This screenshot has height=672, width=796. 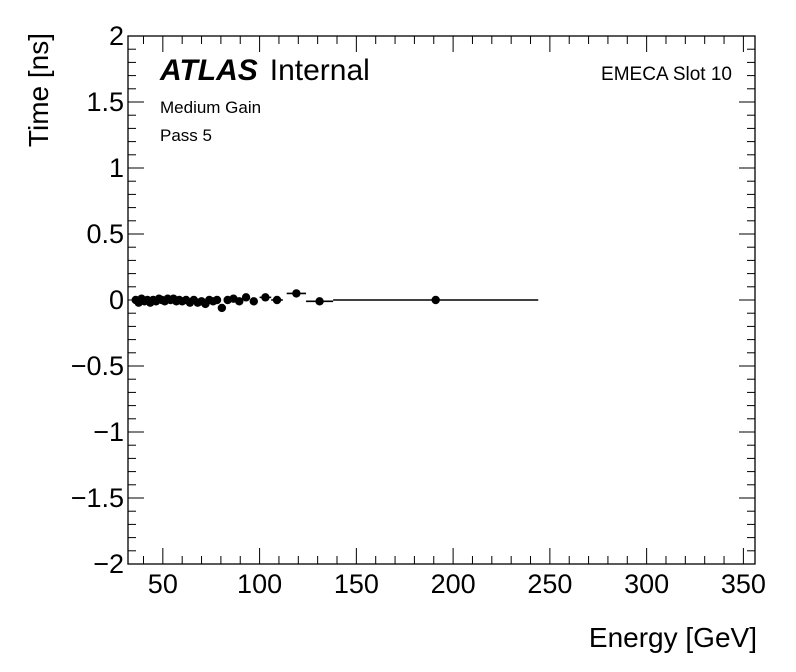 I want to click on atlas-label: ATLAS Internal, so click(x=264, y=70).